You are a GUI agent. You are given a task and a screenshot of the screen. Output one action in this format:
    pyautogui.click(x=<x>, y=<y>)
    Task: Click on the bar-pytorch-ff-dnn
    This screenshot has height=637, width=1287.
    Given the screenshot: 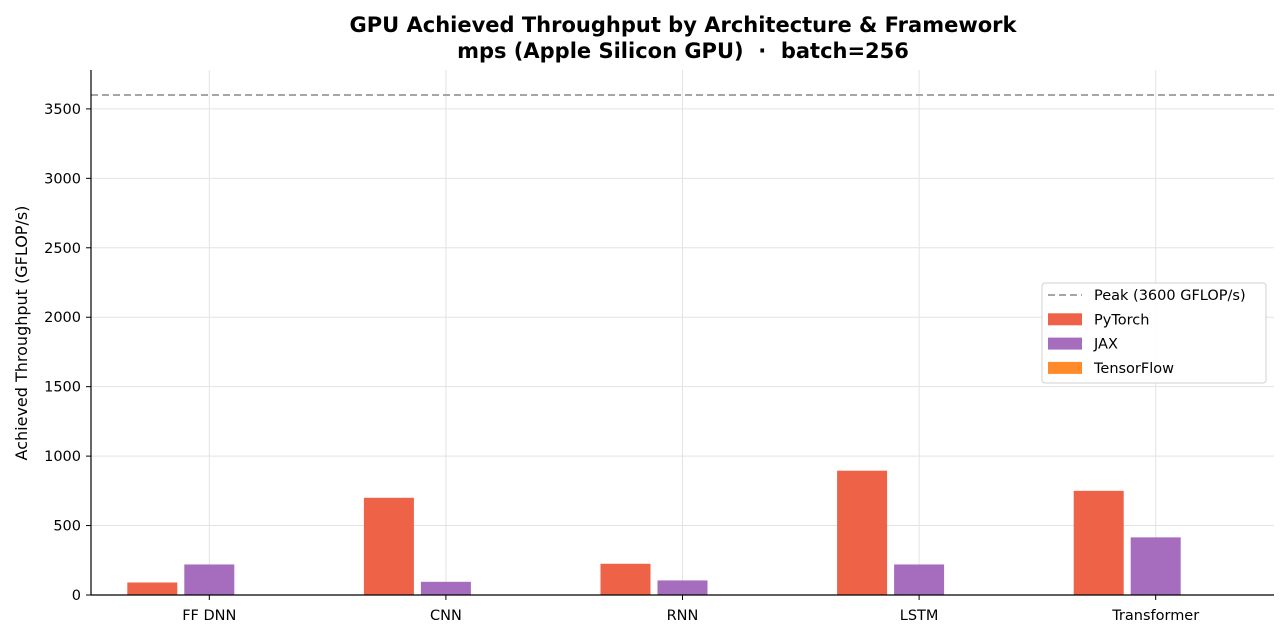 What is the action you would take?
    pyautogui.click(x=152, y=588)
    